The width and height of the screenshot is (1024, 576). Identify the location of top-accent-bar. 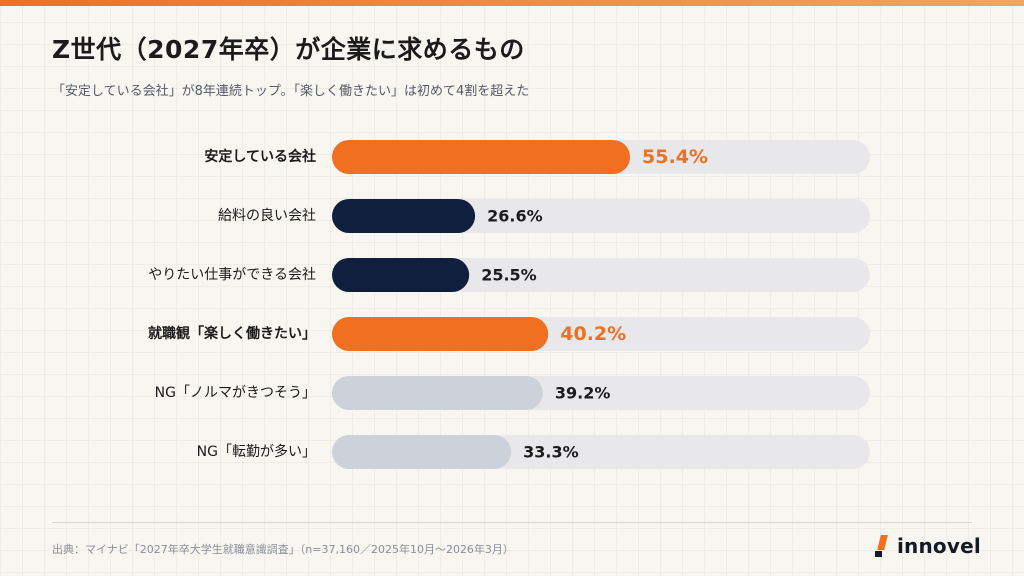
(512, 3).